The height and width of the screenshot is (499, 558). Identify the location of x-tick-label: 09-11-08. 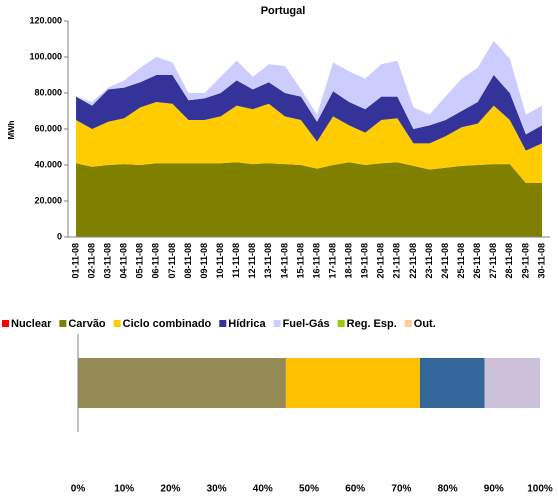
(204, 261).